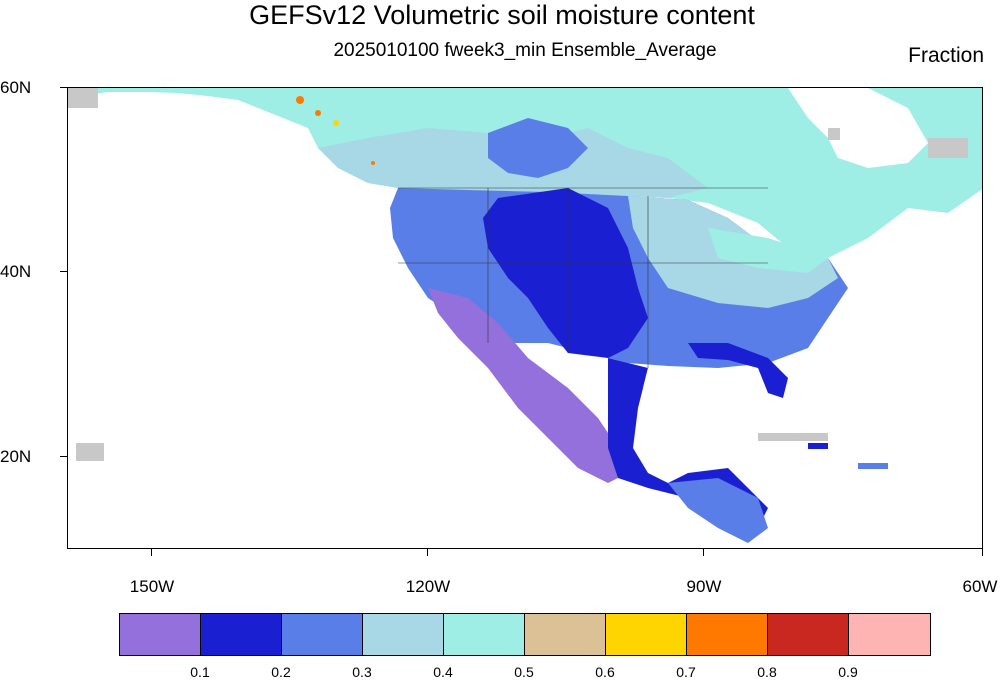 The height and width of the screenshot is (681, 1004). I want to click on units-label: Fraction, so click(946, 55).